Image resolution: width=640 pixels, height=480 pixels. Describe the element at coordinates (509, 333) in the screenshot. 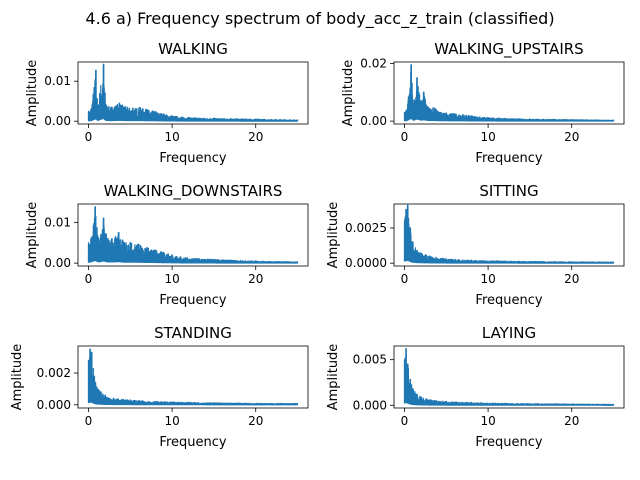

I see `subplot-title: LAYING` at that location.